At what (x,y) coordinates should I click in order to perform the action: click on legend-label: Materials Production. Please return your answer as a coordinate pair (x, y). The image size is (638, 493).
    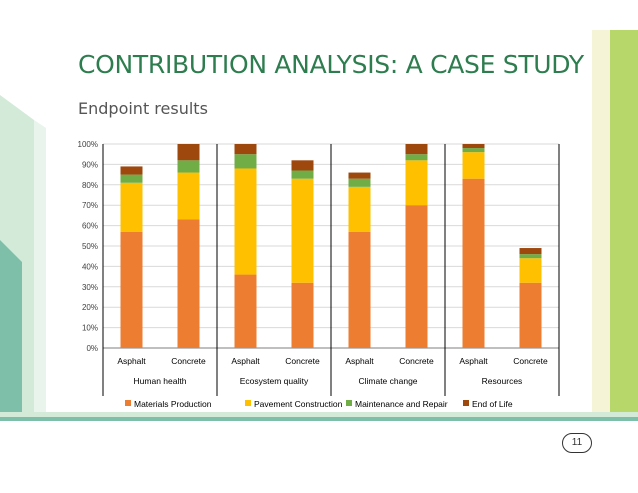
    Looking at the image, I should click on (173, 404).